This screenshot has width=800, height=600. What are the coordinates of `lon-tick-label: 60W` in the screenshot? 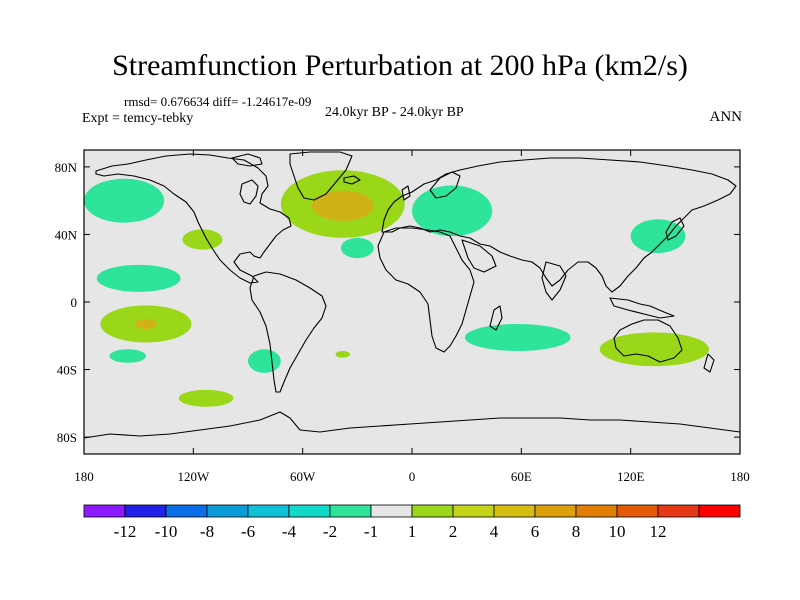 It's located at (303, 476).